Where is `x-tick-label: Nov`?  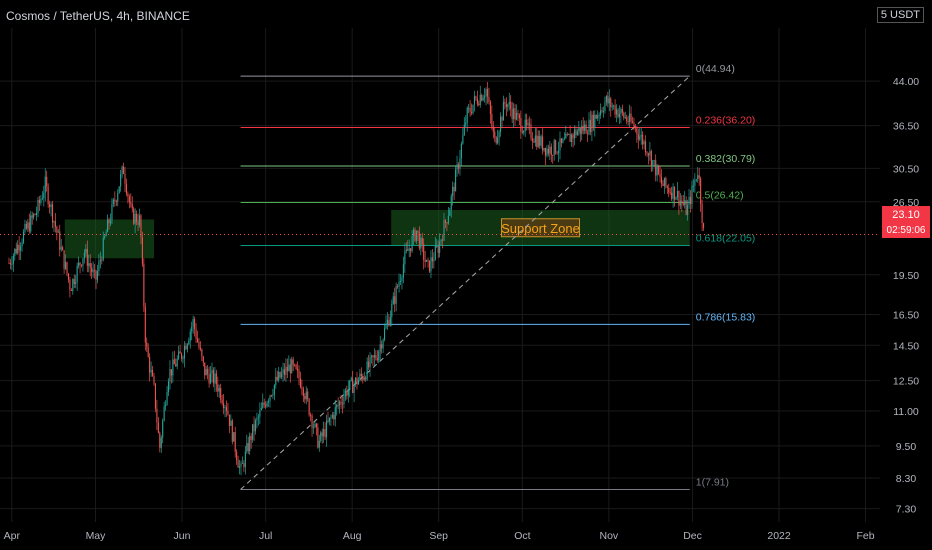
x-tick-label: Nov is located at coordinates (609, 536).